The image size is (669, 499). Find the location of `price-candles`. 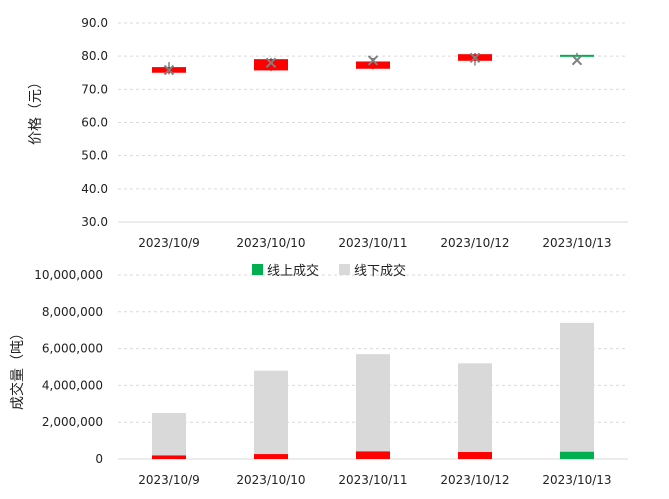

price-candles is located at coordinates (373, 64).